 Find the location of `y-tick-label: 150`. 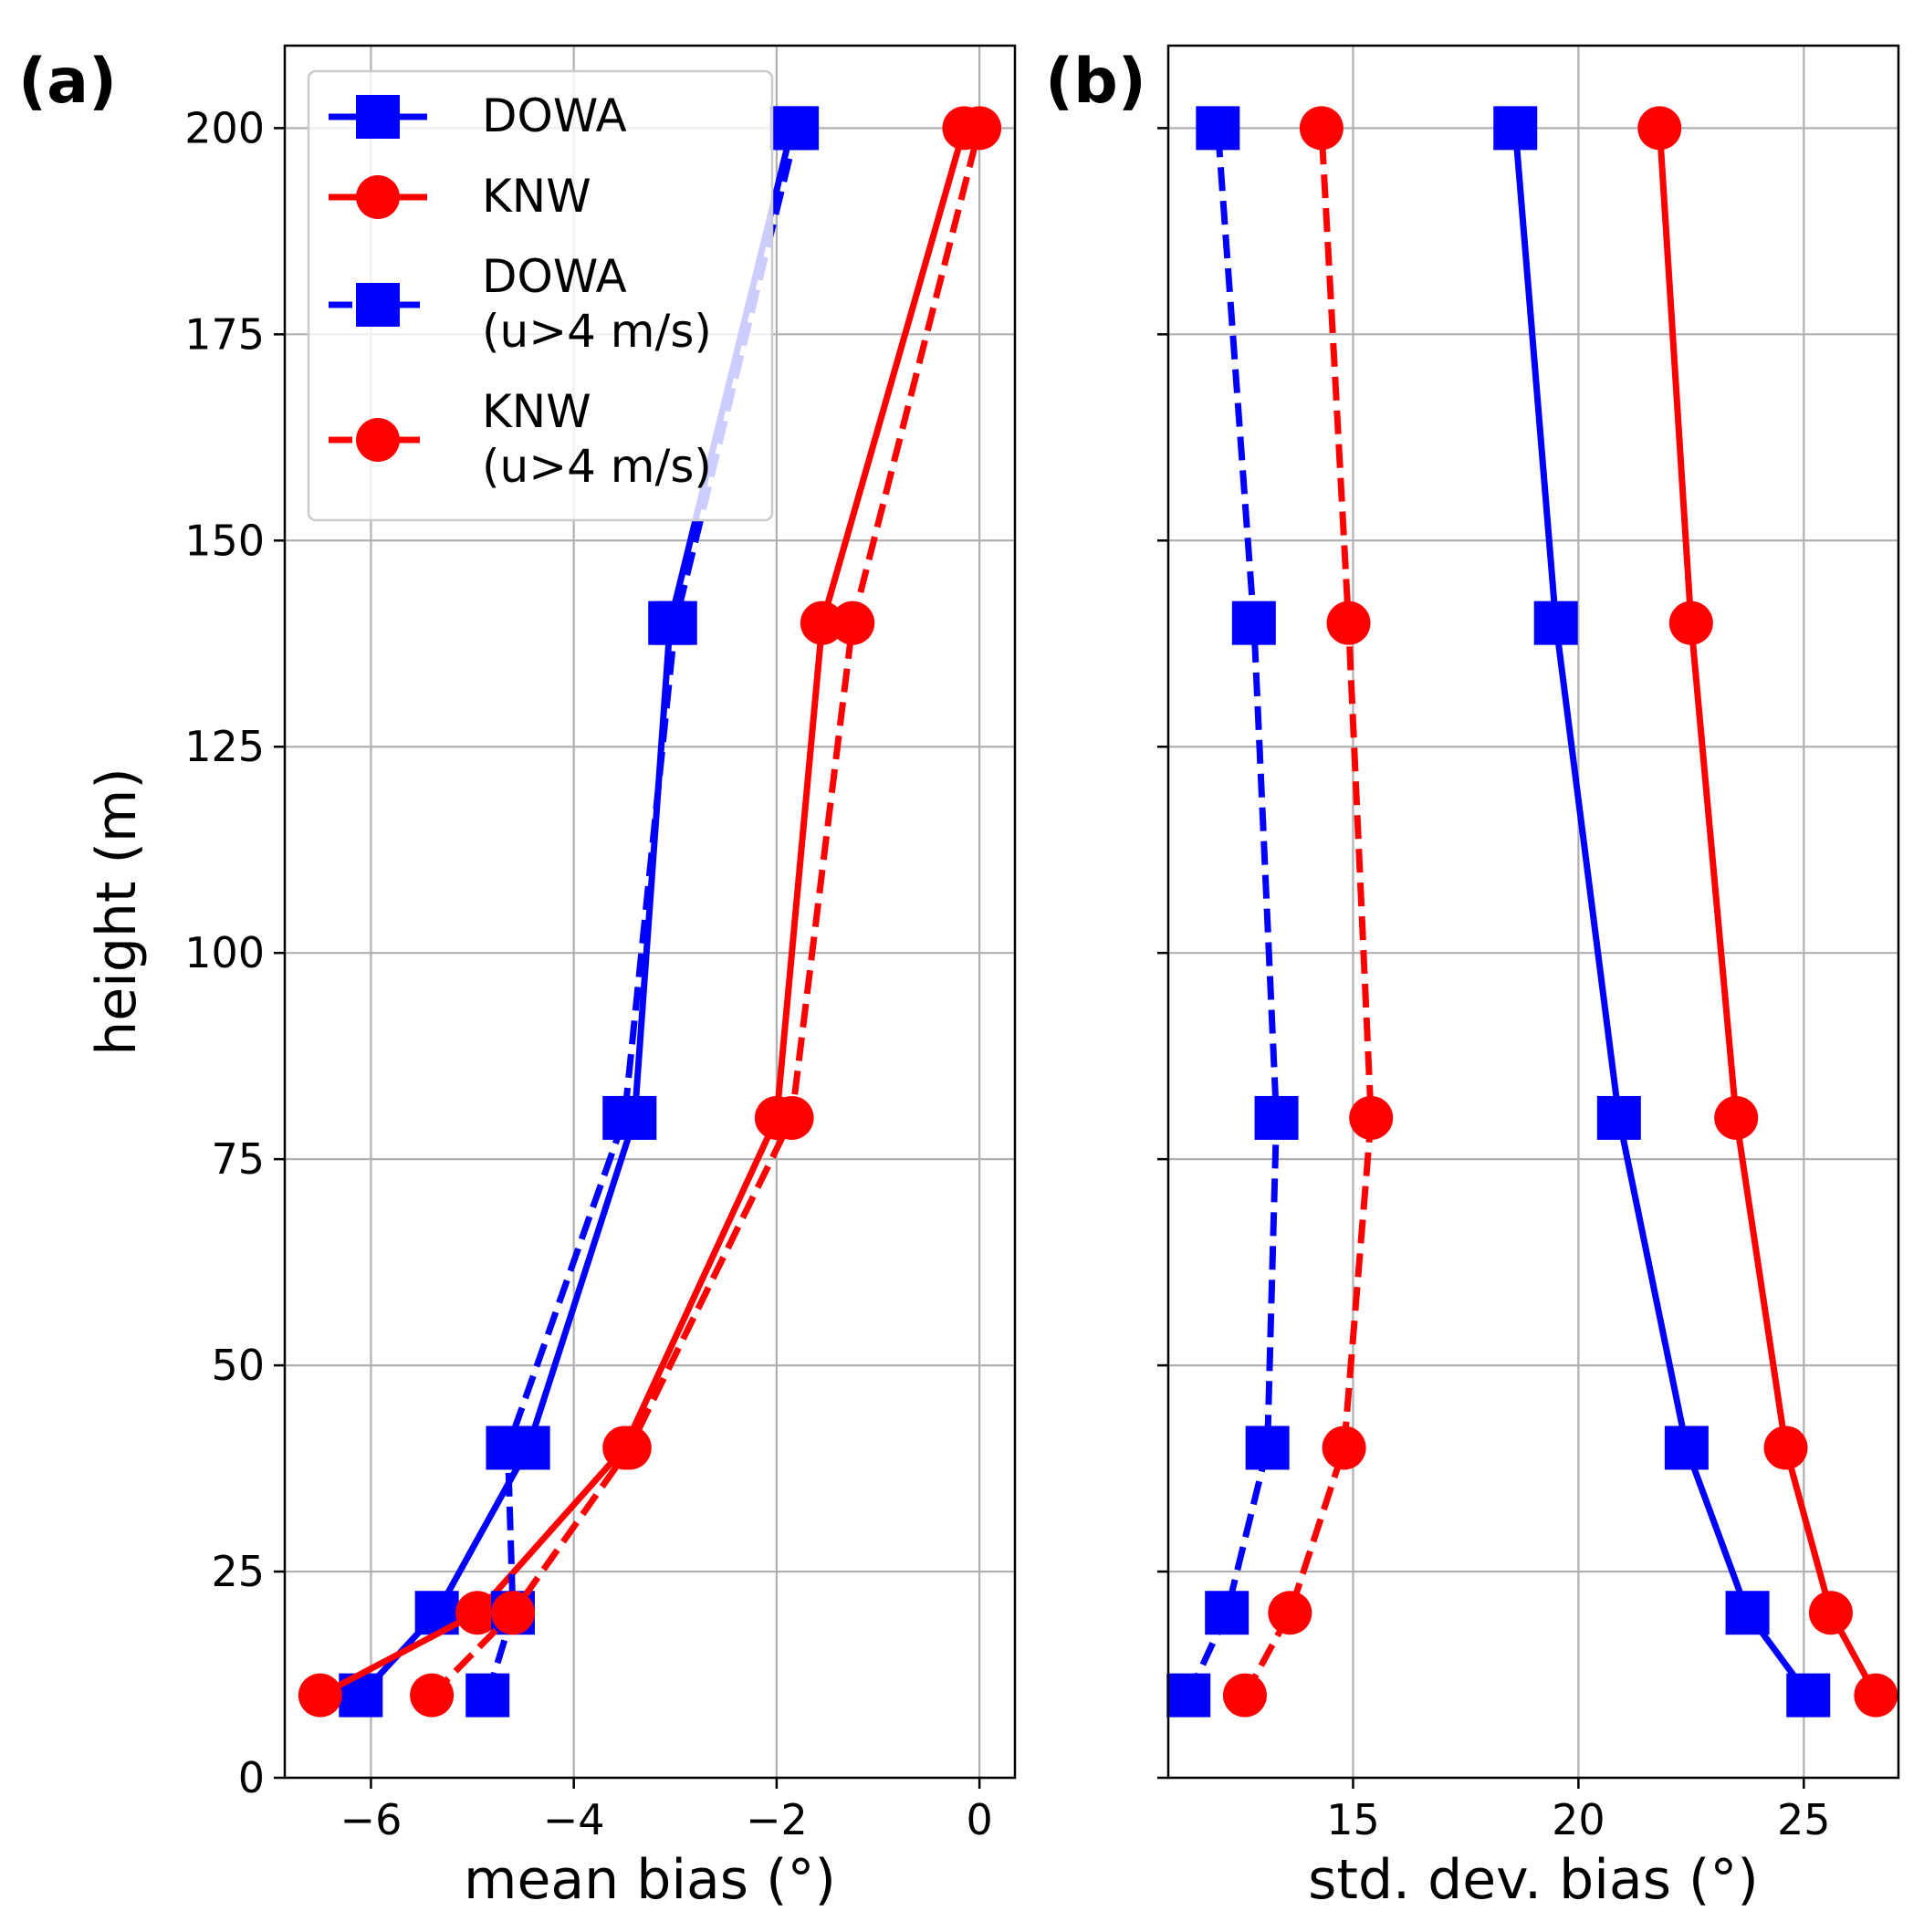

y-tick-label: 150 is located at coordinates (224, 540).